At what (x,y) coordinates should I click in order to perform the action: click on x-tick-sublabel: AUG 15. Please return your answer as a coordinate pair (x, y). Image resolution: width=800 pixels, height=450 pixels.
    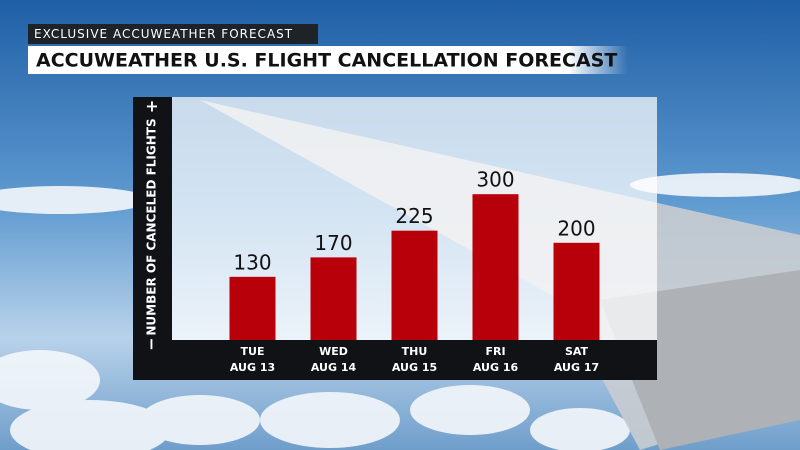
    Looking at the image, I should click on (414, 367).